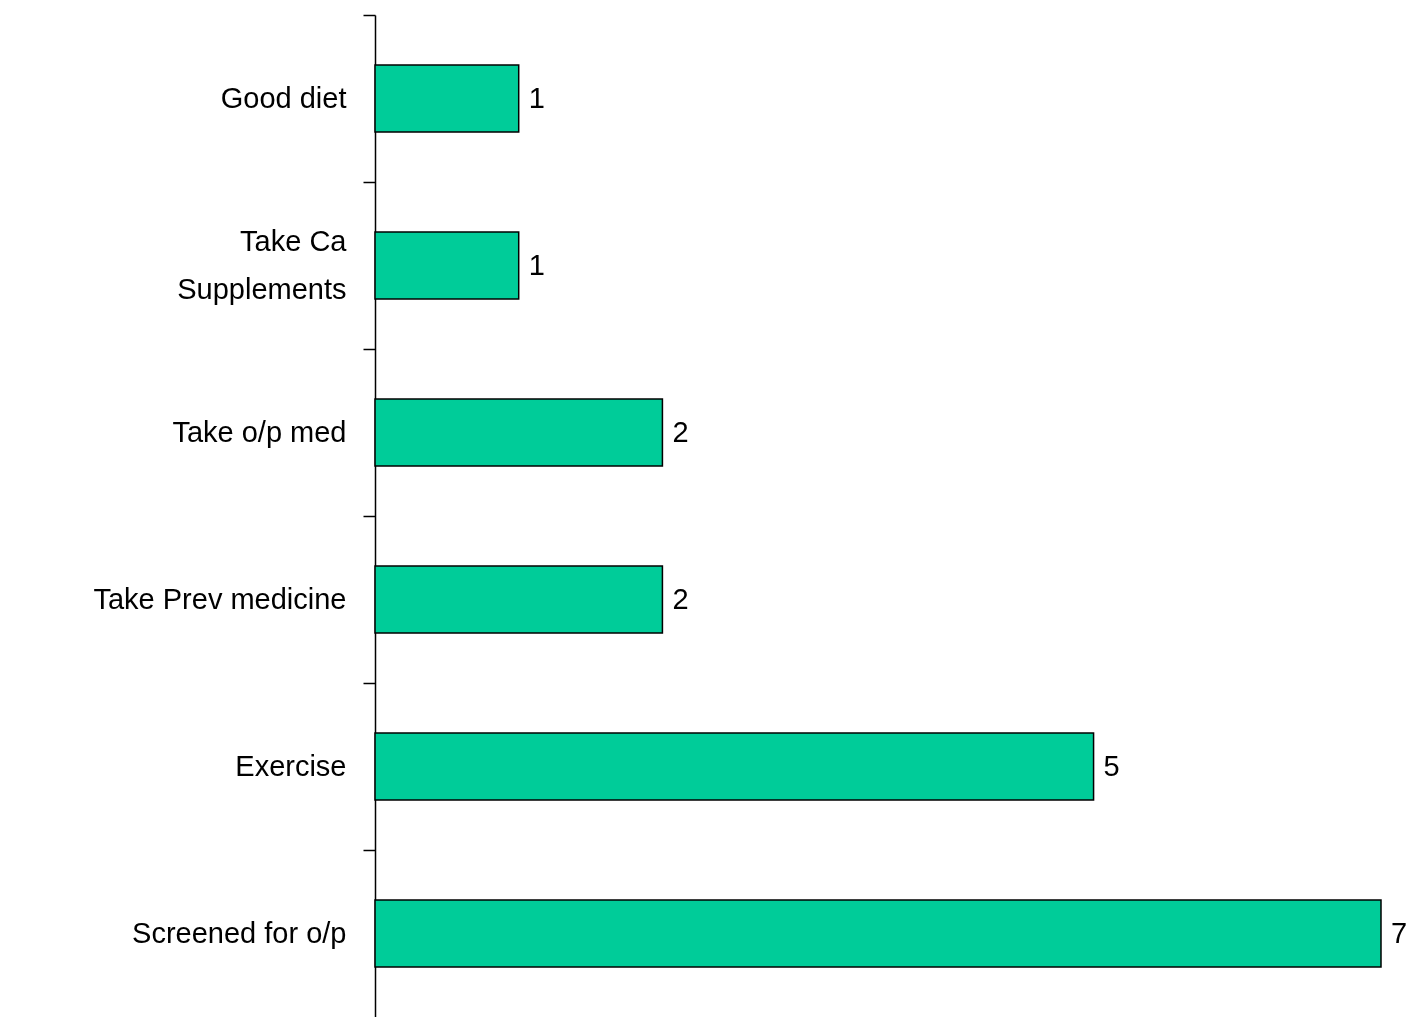 The image size is (1410, 1017). Describe the element at coordinates (220, 599) in the screenshot. I see `y-tick-label: Take Prev medicine` at that location.